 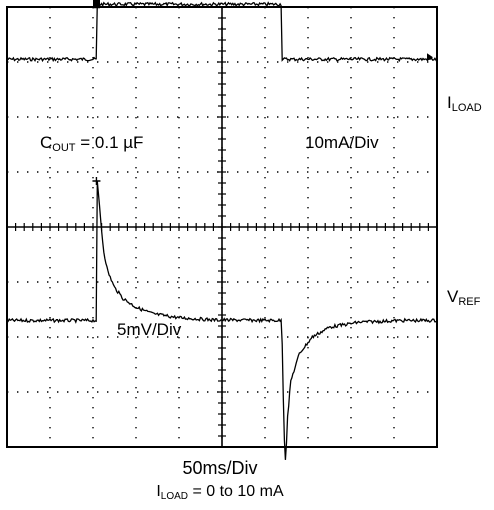 I want to click on channel-label-iload: ILOAD, so click(x=464, y=103).